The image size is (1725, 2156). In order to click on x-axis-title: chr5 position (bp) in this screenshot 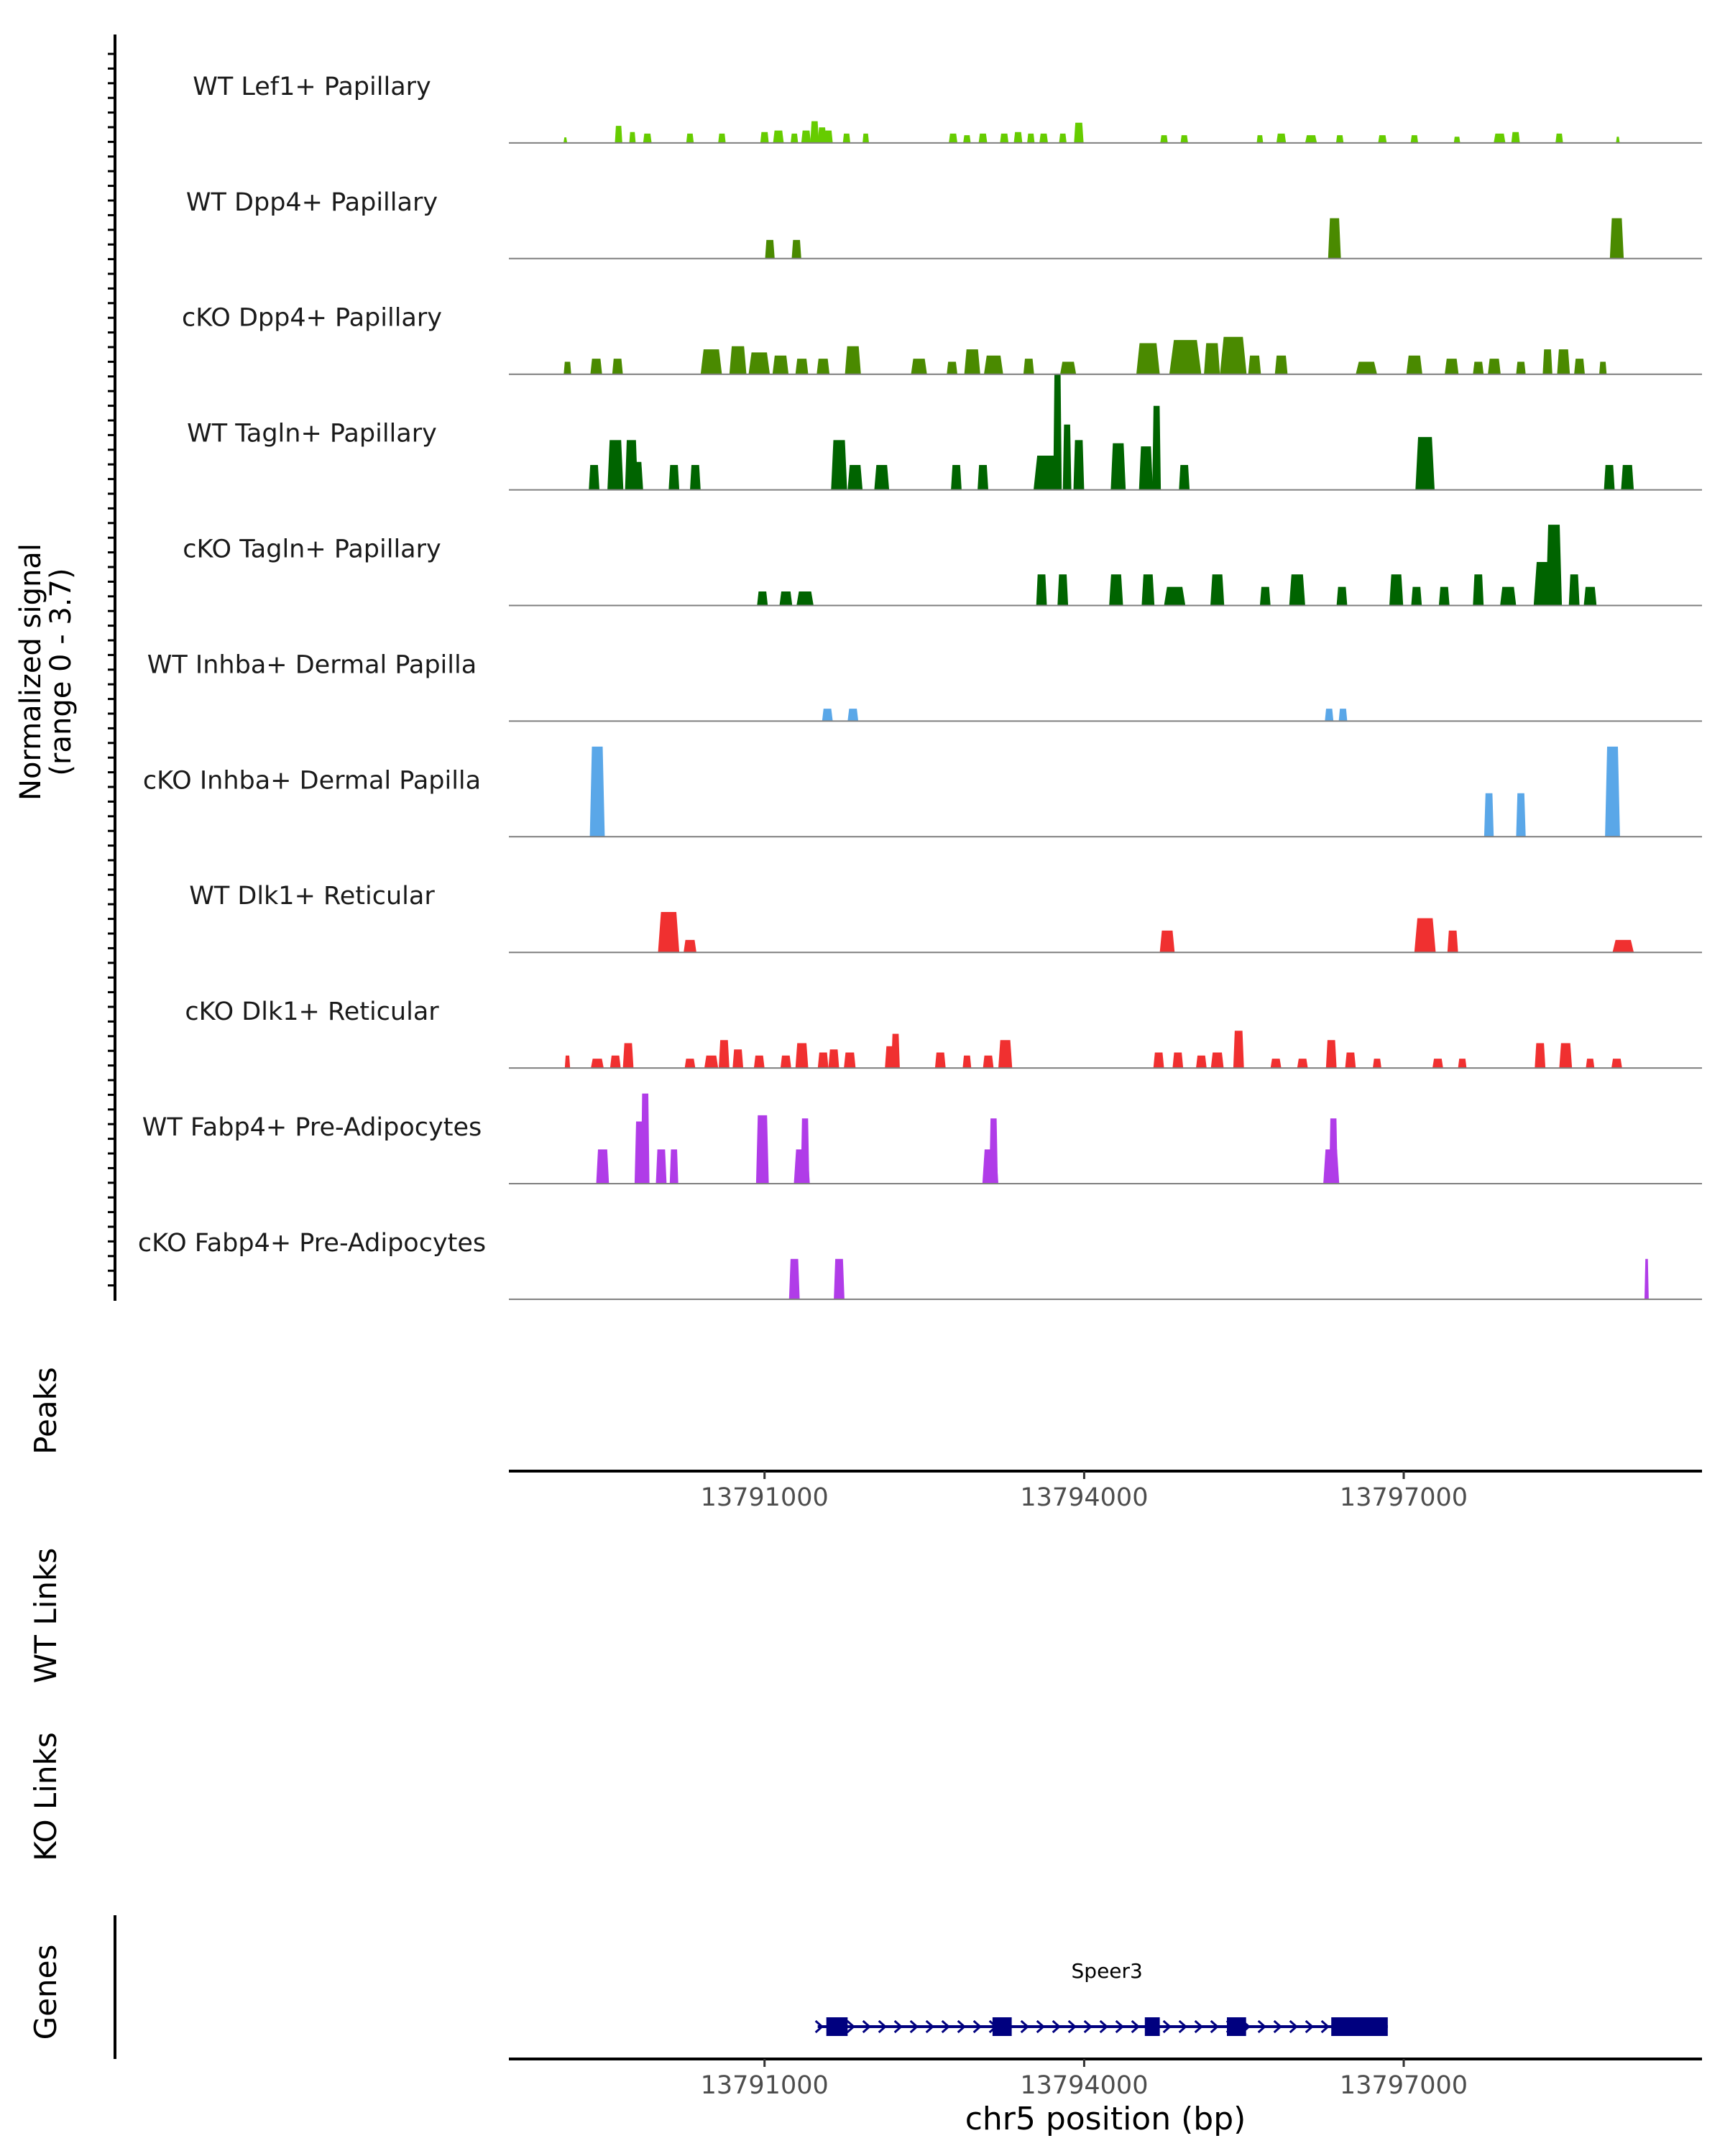, I will do `click(1105, 2119)`.